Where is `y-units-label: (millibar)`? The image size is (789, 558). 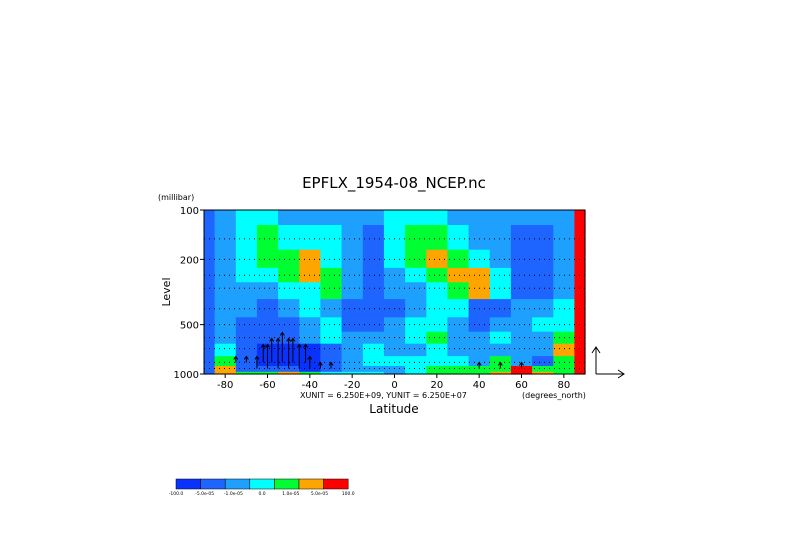
y-units-label: (millibar) is located at coordinates (176, 197).